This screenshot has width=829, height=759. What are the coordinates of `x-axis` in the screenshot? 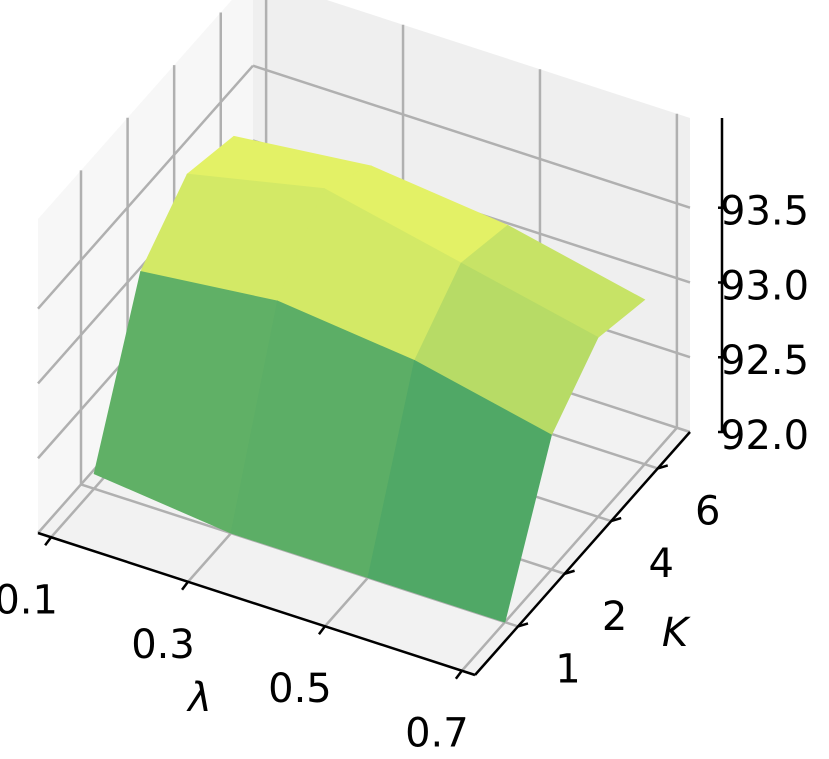 It's located at (256, 604).